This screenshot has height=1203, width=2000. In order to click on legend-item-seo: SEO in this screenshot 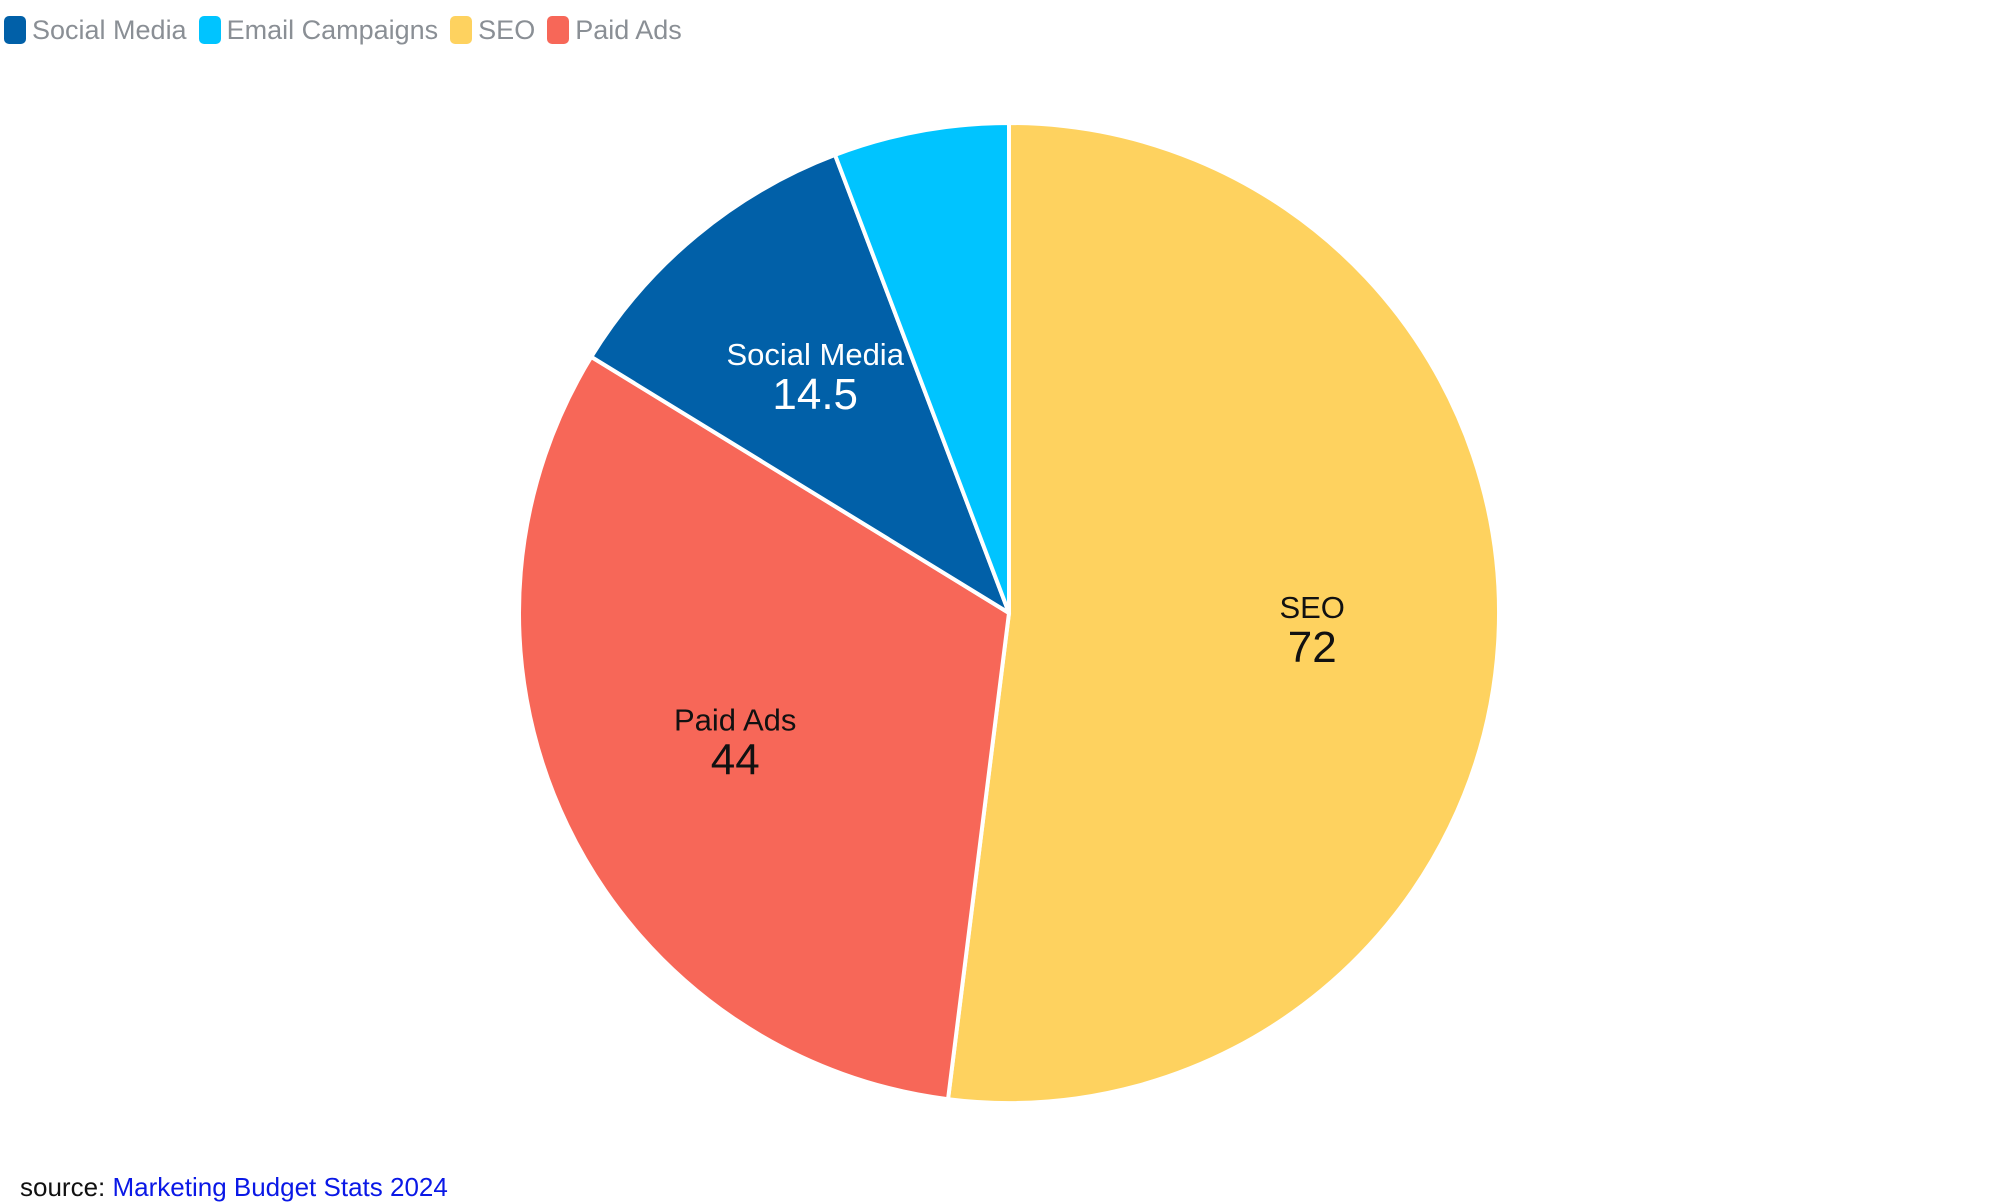, I will do `click(492, 30)`.